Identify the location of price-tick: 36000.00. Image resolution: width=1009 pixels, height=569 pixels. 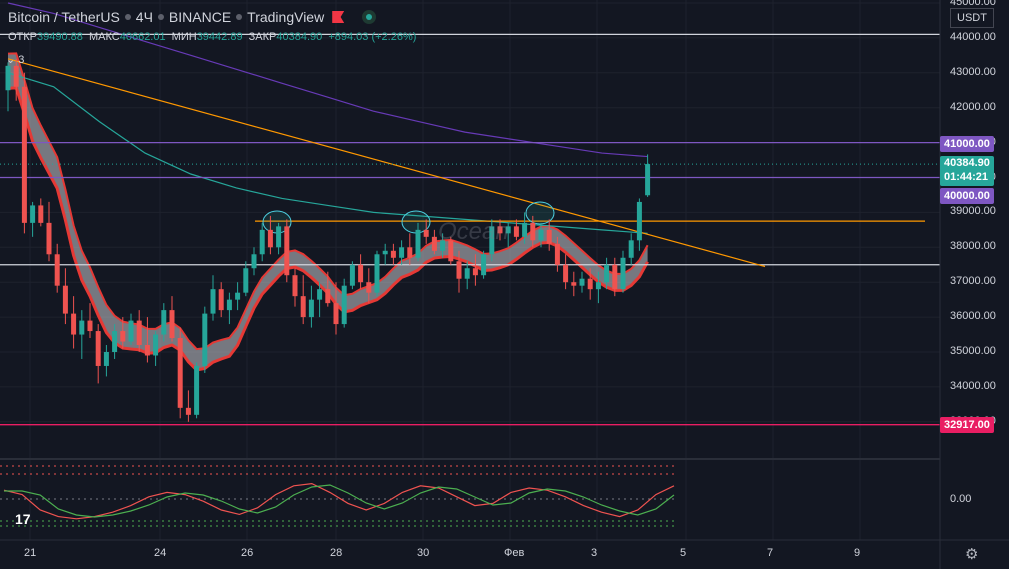
(973, 316).